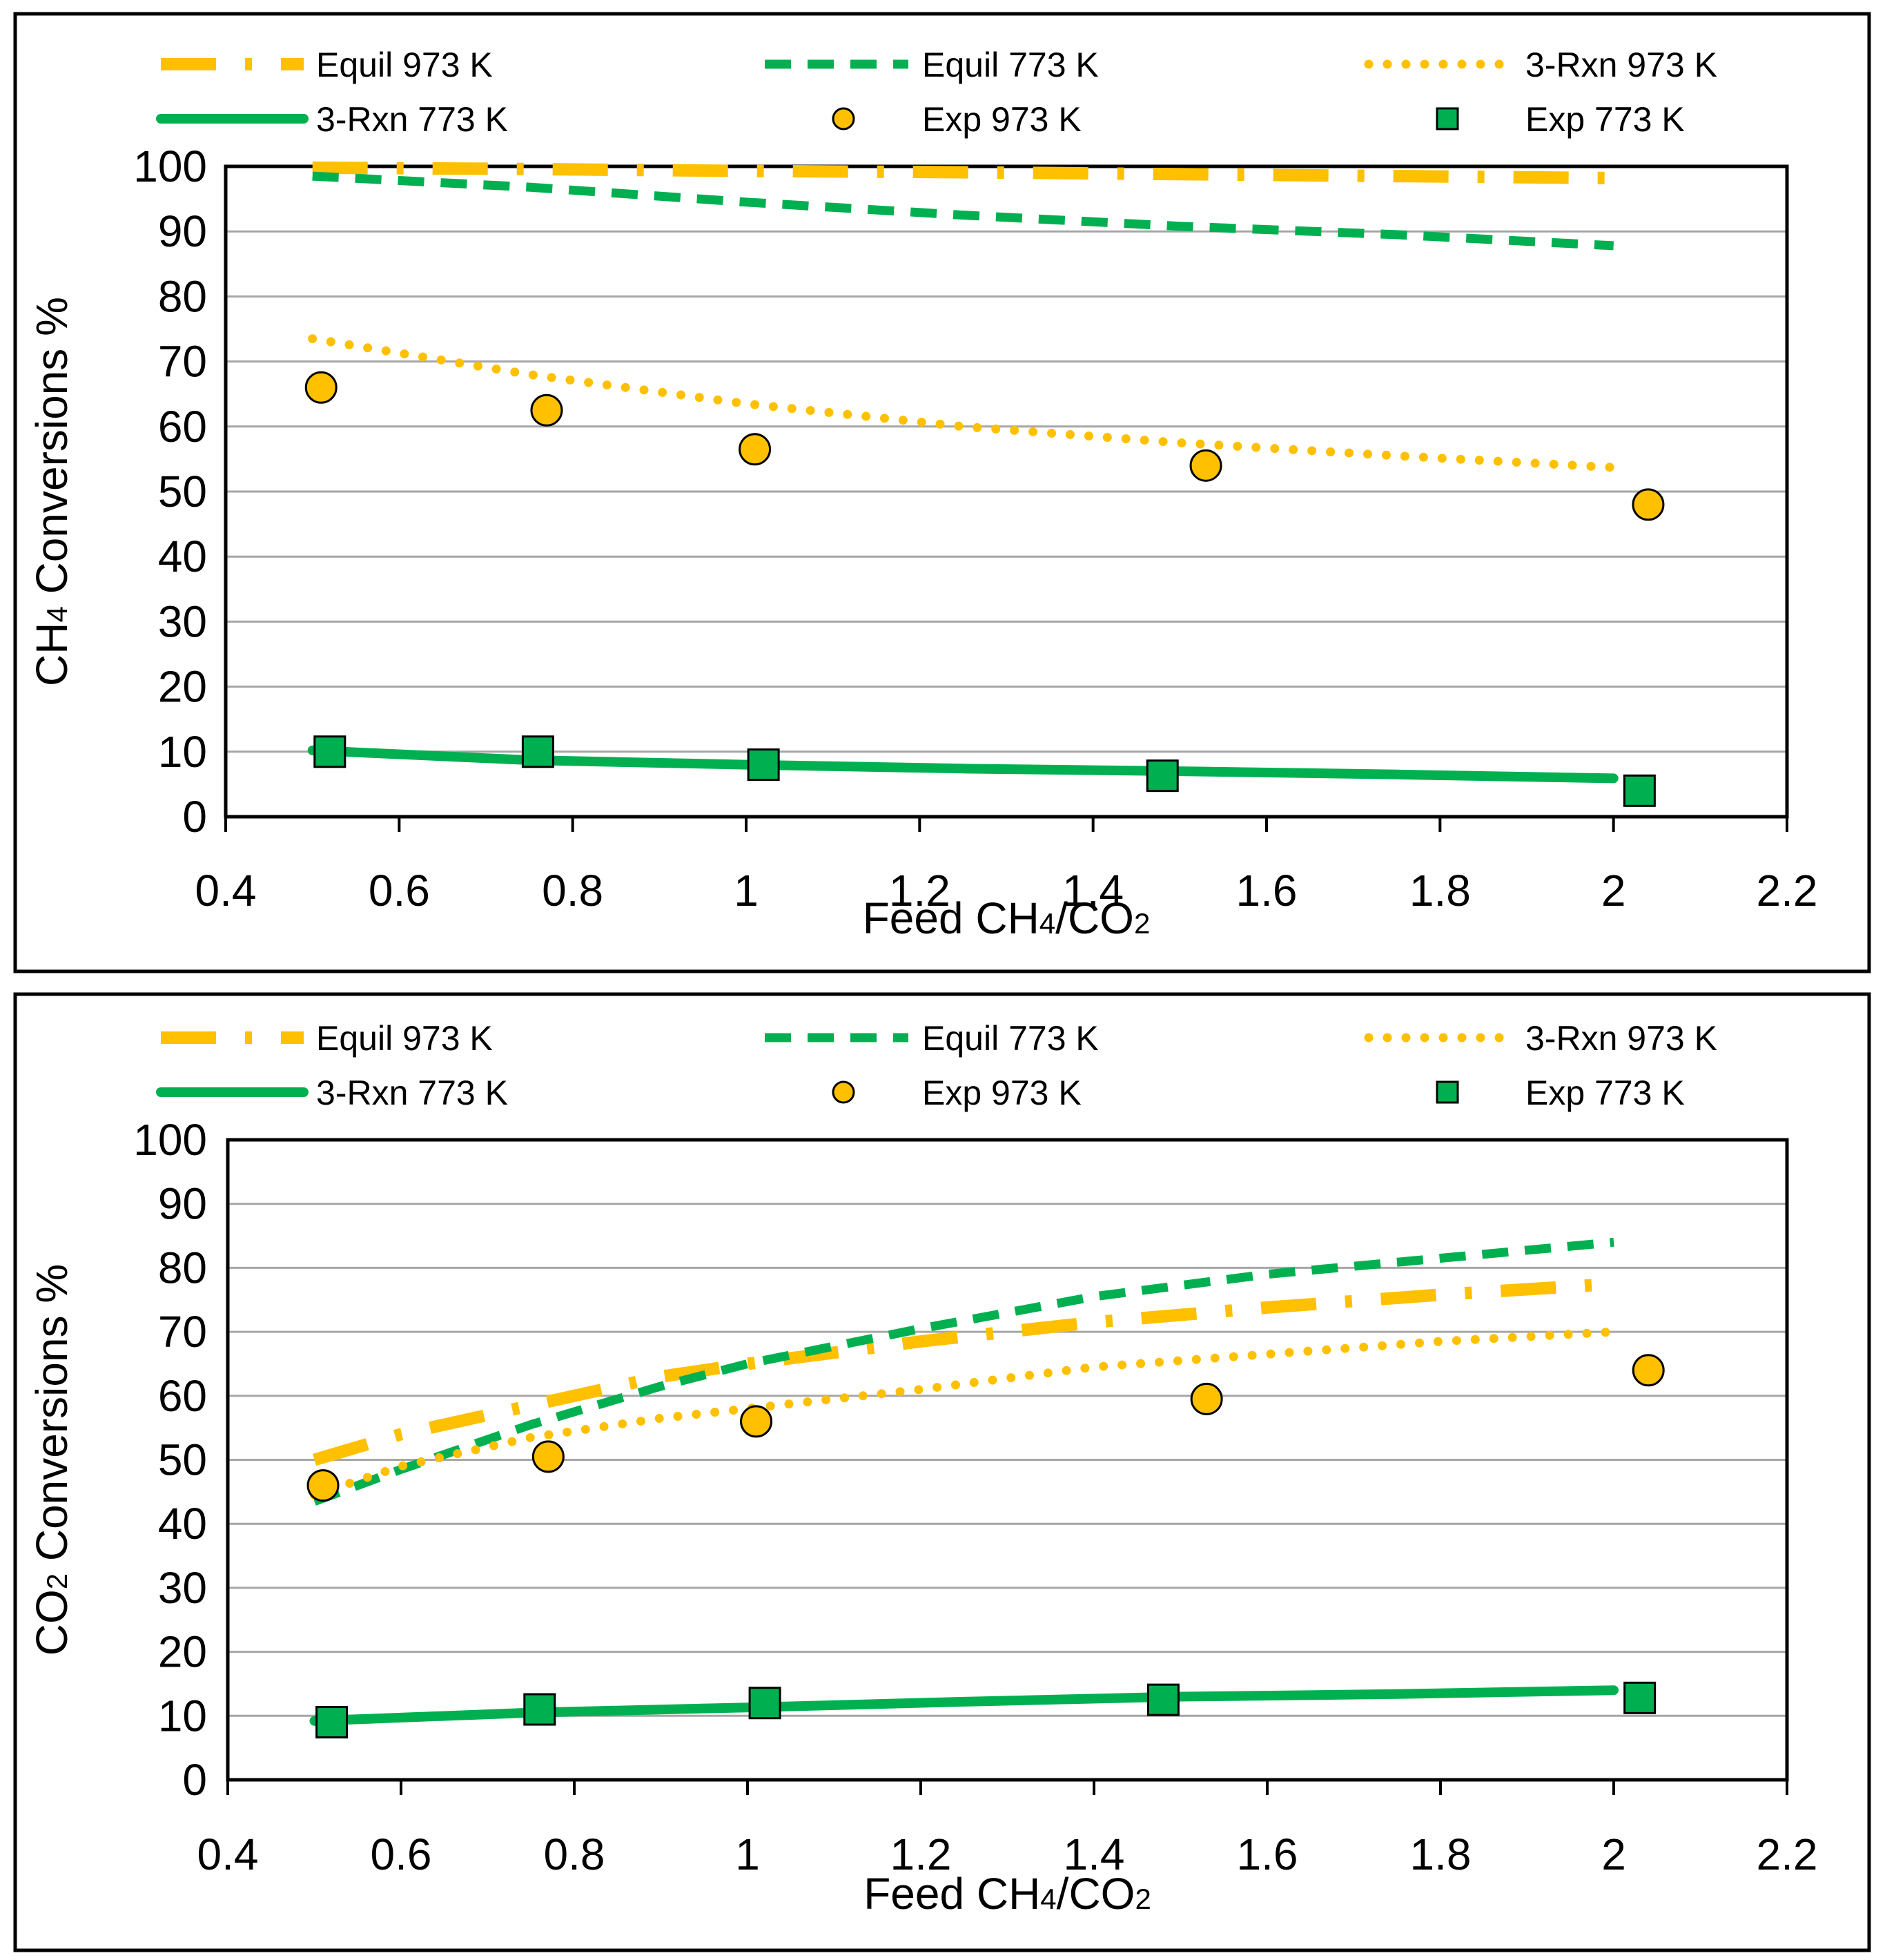  Describe the element at coordinates (52, 1460) in the screenshot. I see `y-axis-title: CO2 Conversions %` at that location.